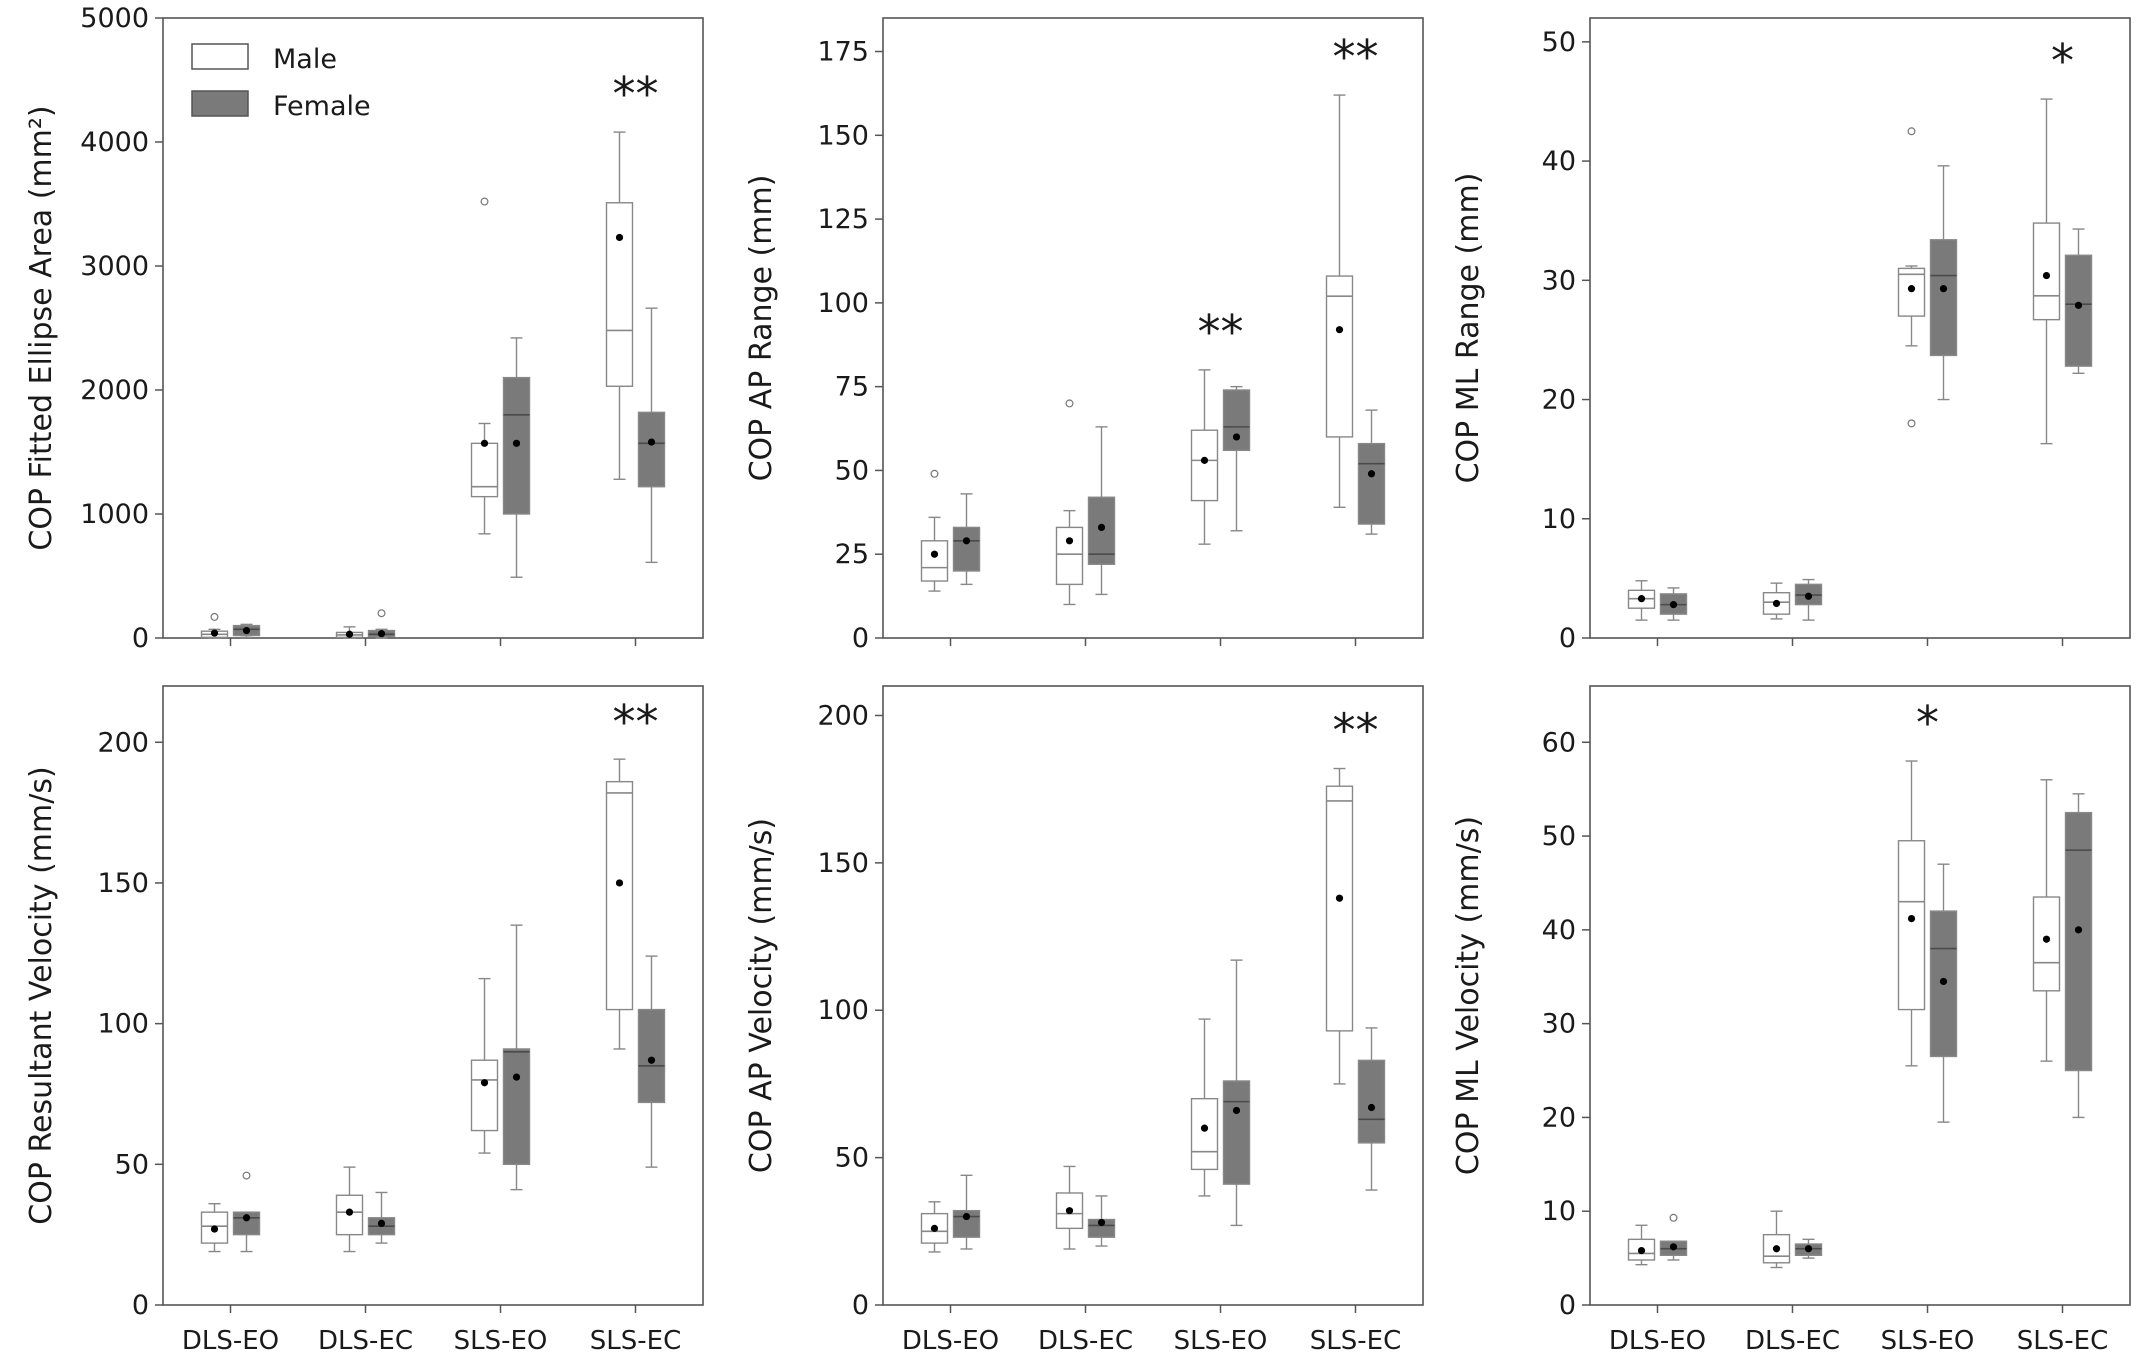  Describe the element at coordinates (2062, 61) in the screenshot. I see `significance-marker: *` at that location.